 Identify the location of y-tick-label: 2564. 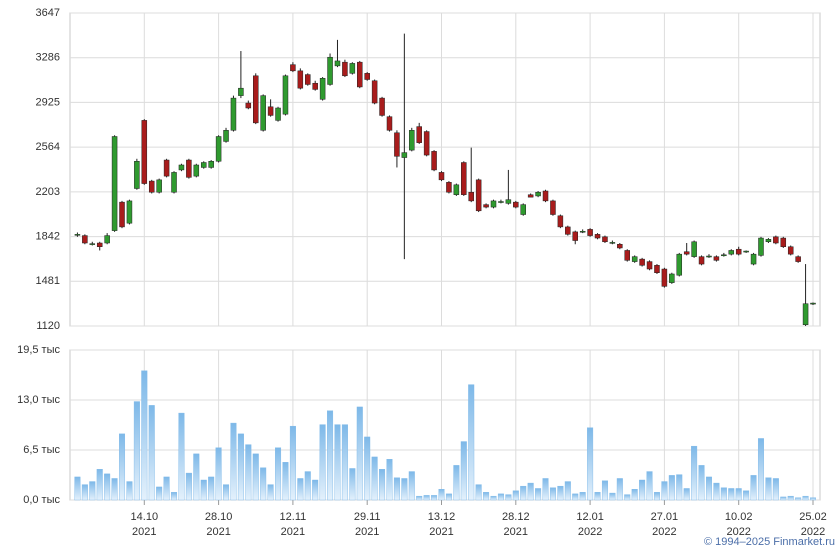
(48, 147).